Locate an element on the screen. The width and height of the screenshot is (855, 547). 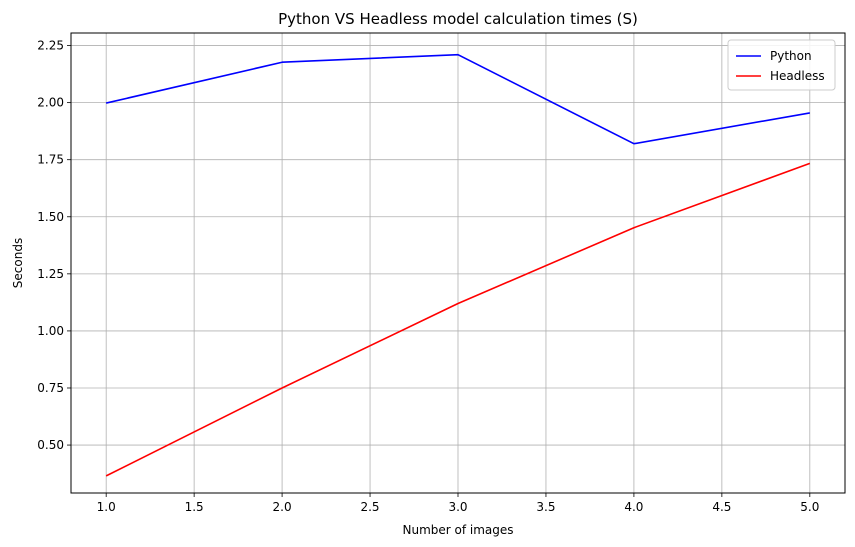
y-tick-label: 1.75 is located at coordinates (50, 160).